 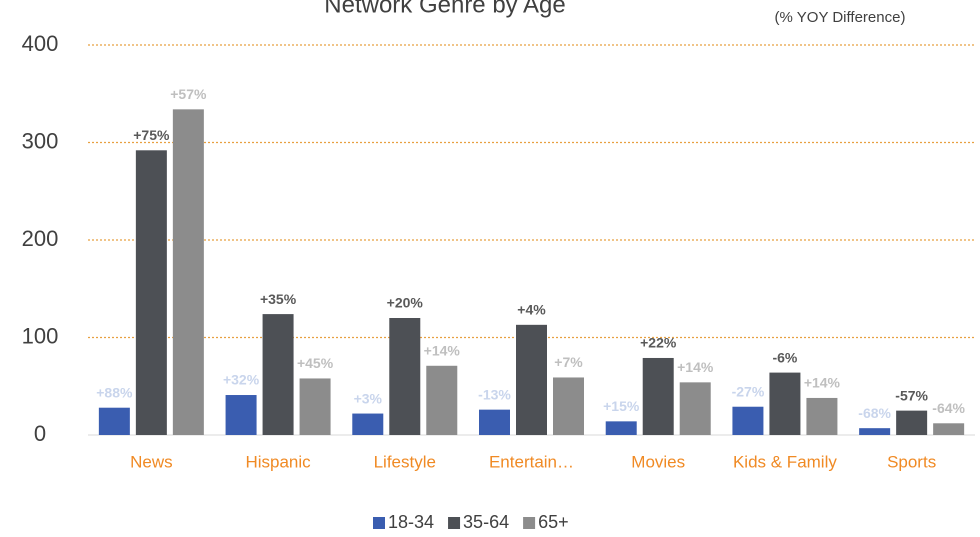 What do you see at coordinates (278, 461) in the screenshot?
I see `x-tick-label: Hispanic` at bounding box center [278, 461].